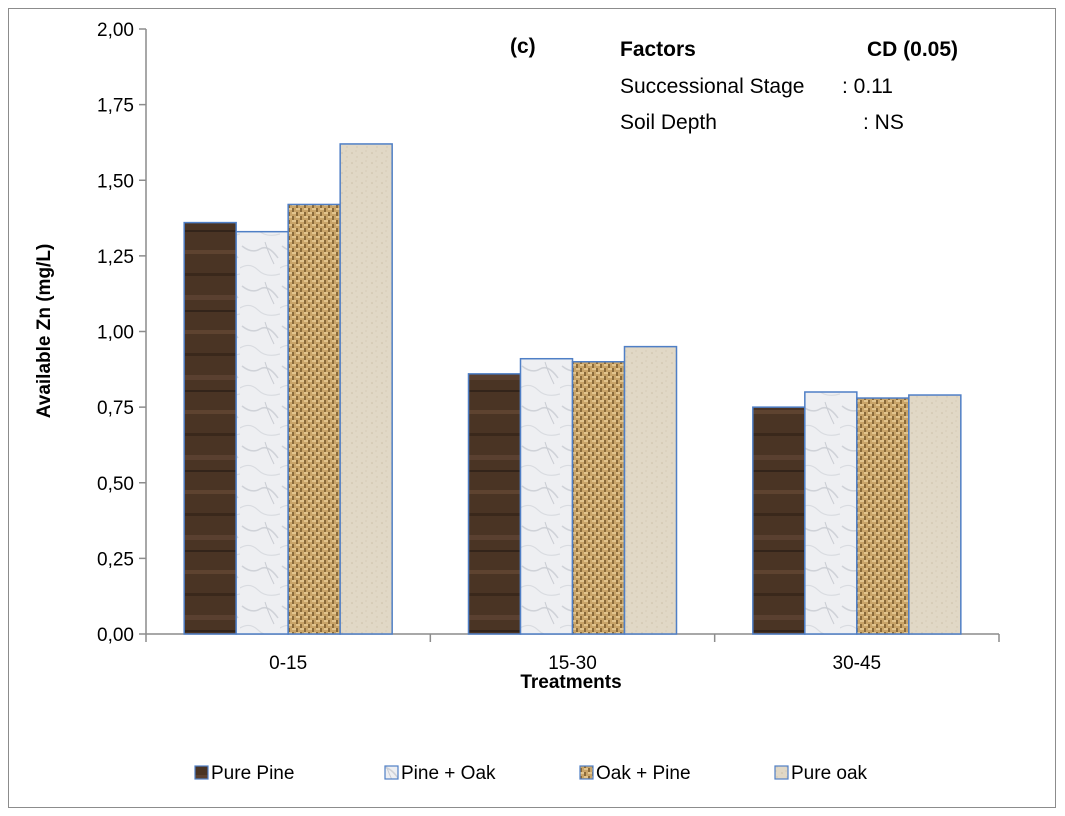 The width and height of the screenshot is (1065, 816). Describe the element at coordinates (829, 773) in the screenshot. I see `legend-label: Pure oak` at that location.